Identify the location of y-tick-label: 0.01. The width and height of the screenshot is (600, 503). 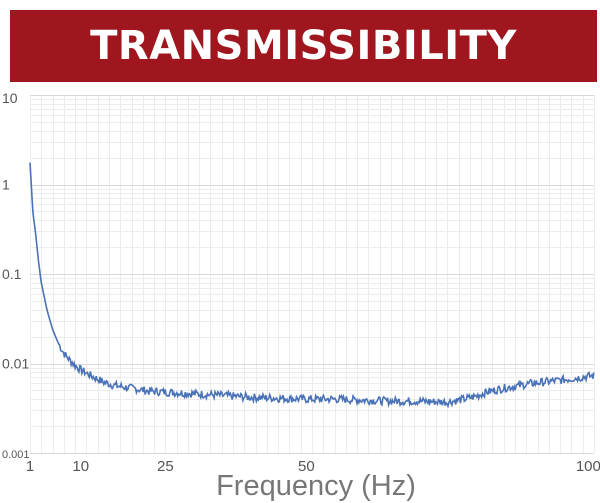
(15, 364).